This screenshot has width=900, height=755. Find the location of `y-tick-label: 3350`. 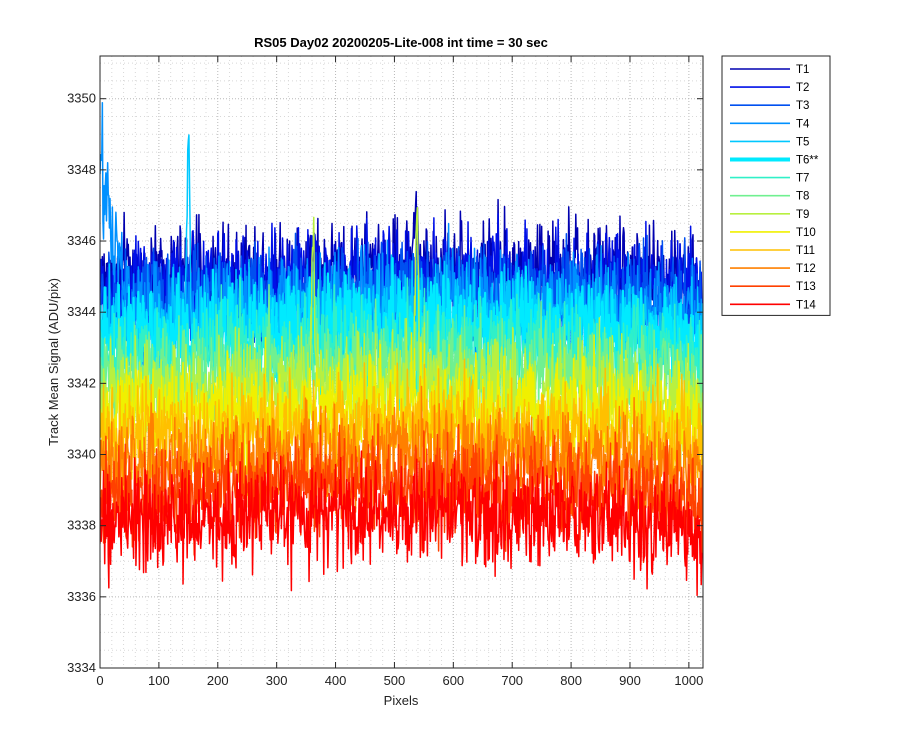

y-tick-label: 3350 is located at coordinates (81, 98).